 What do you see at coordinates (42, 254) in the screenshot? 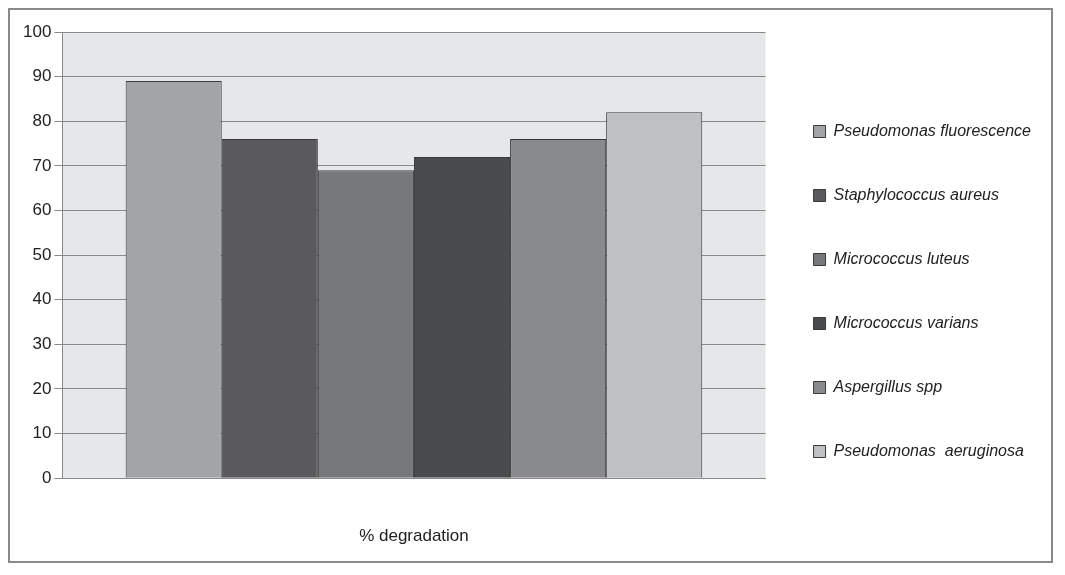
I see `y-tick-label: 50` at bounding box center [42, 254].